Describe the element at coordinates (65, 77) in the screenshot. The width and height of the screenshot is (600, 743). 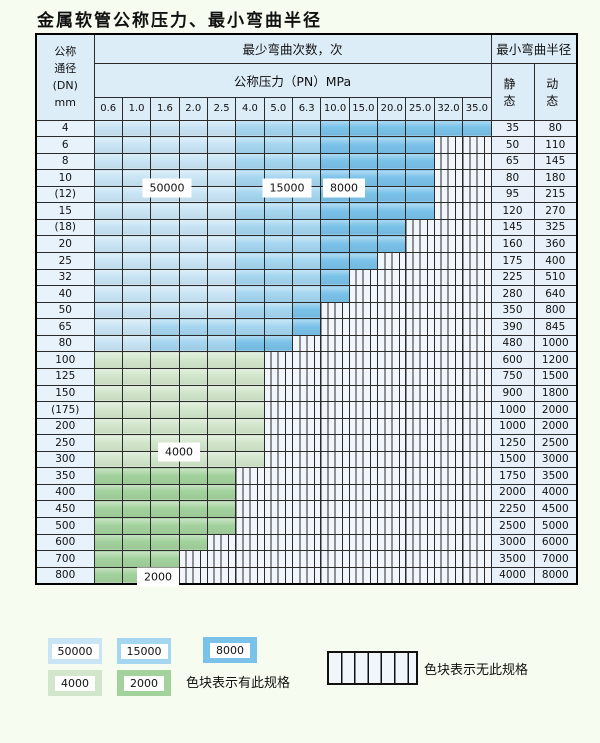
I see `corner-header: 公称 通径 (DN) mm` at that location.